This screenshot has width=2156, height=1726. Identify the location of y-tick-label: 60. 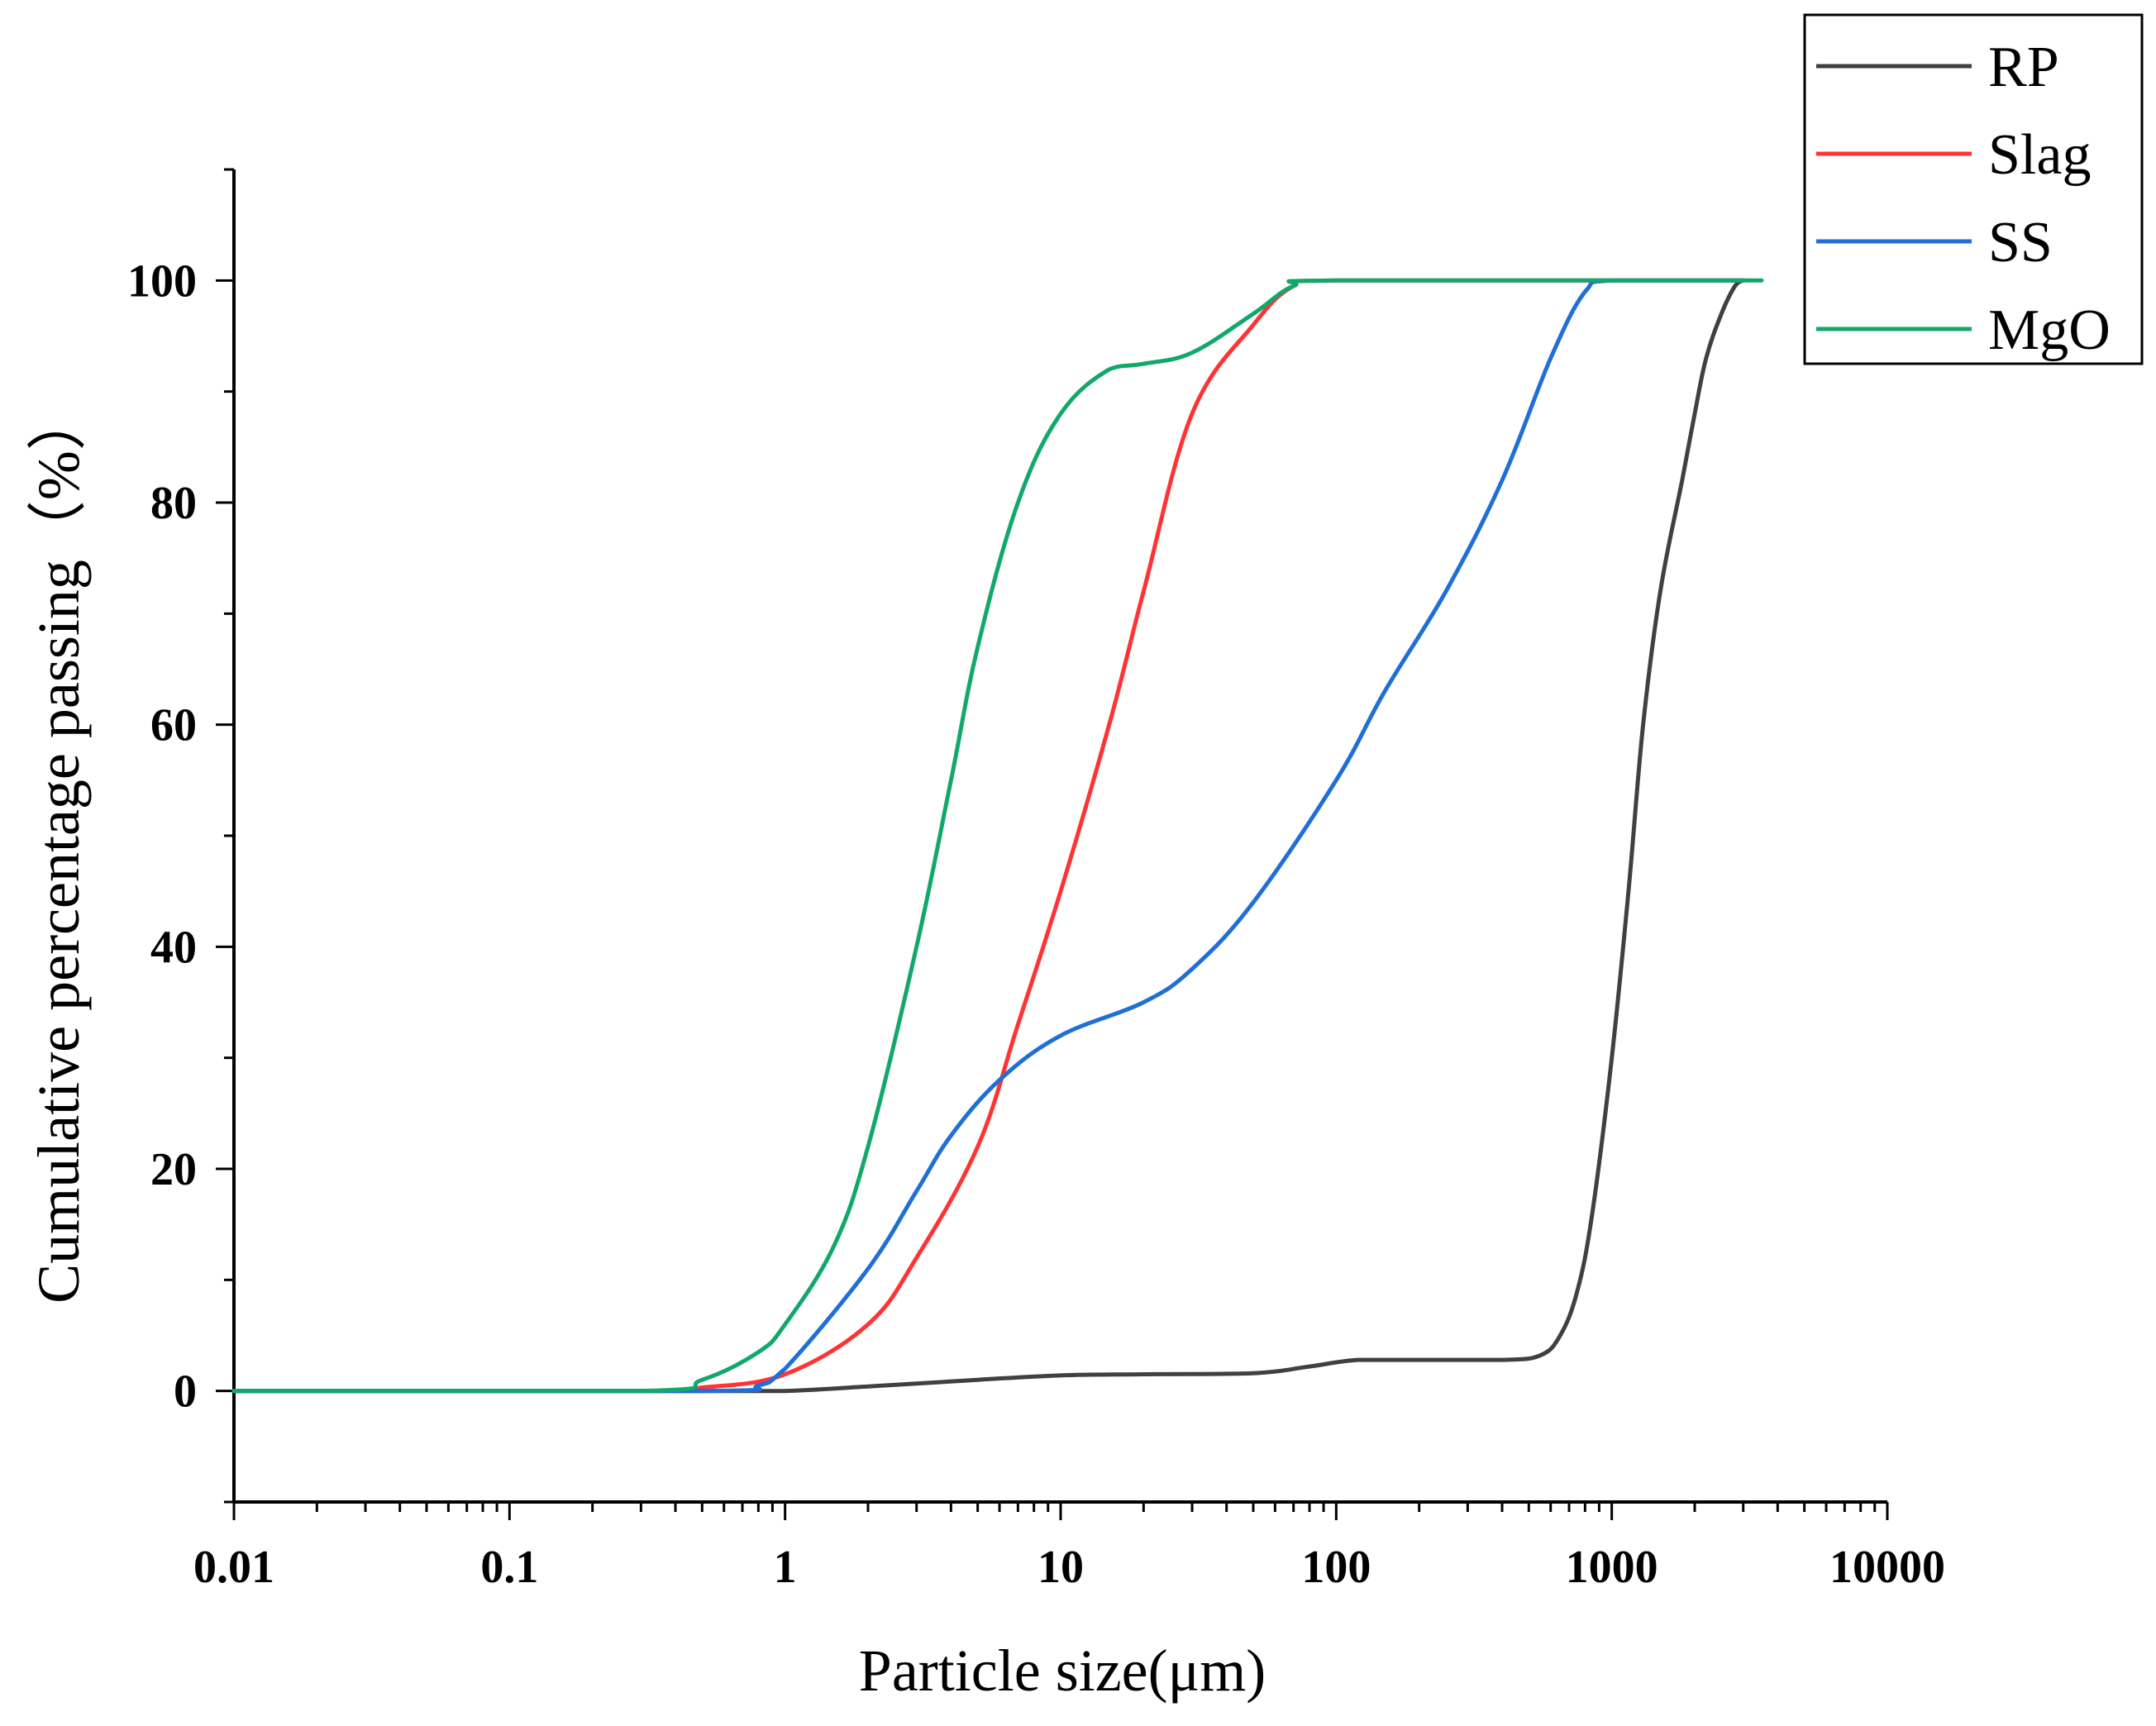
(173, 725).